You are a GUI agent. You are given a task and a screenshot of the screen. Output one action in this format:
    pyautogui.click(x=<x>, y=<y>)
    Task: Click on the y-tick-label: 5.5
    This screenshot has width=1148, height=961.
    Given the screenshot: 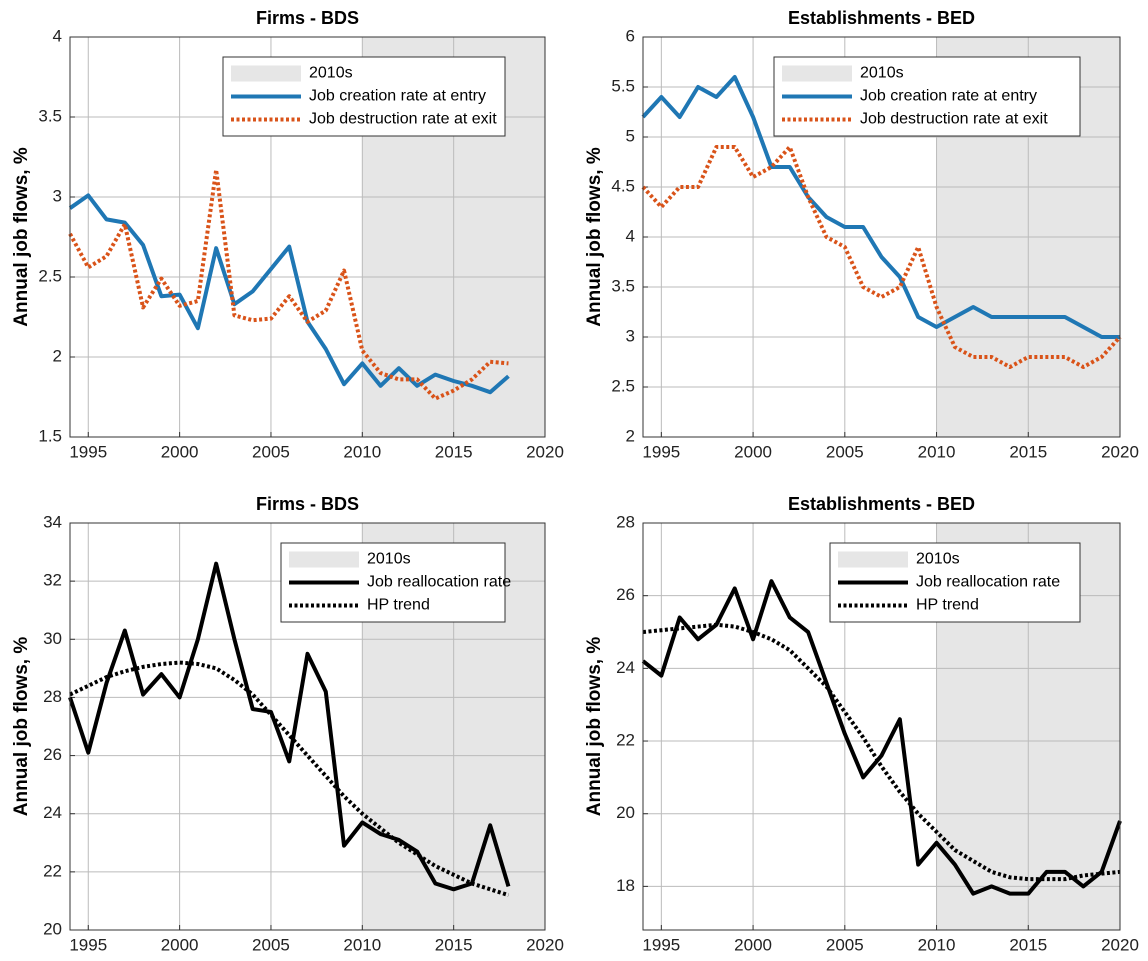 What is the action you would take?
    pyautogui.click(x=623, y=85)
    